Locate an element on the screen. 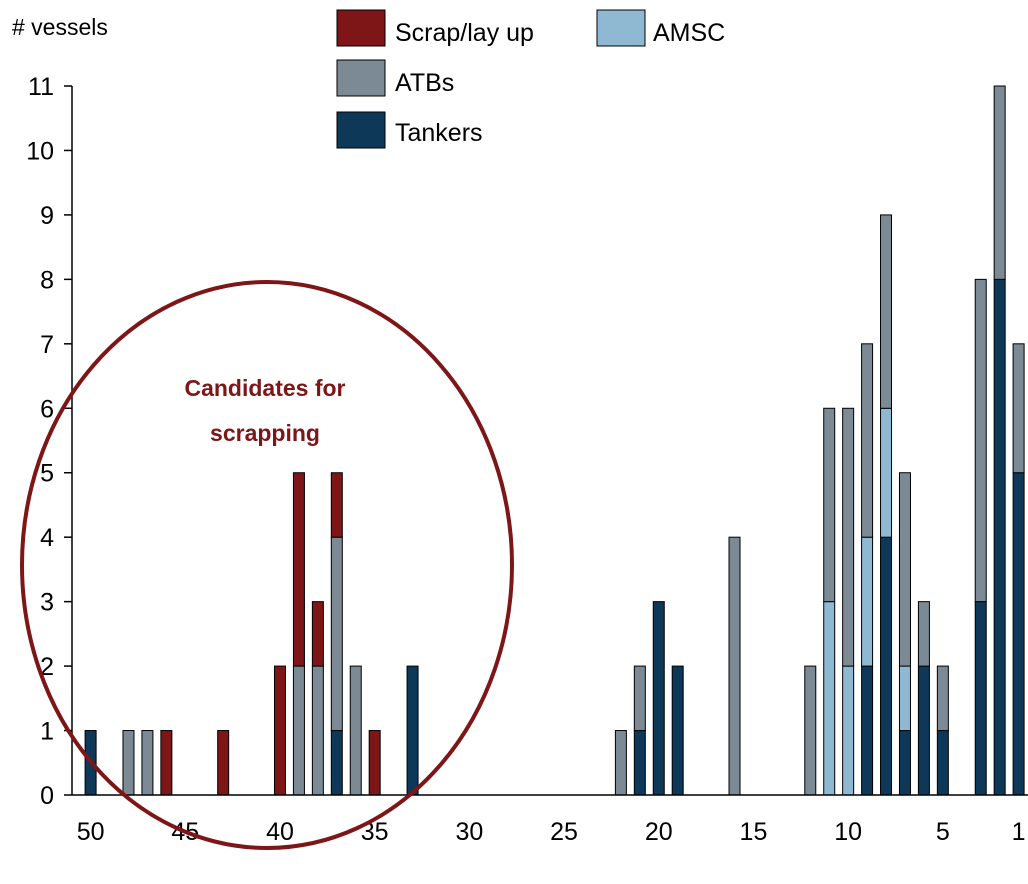 The image size is (1028, 884). x-tick-label: 10 is located at coordinates (848, 832).